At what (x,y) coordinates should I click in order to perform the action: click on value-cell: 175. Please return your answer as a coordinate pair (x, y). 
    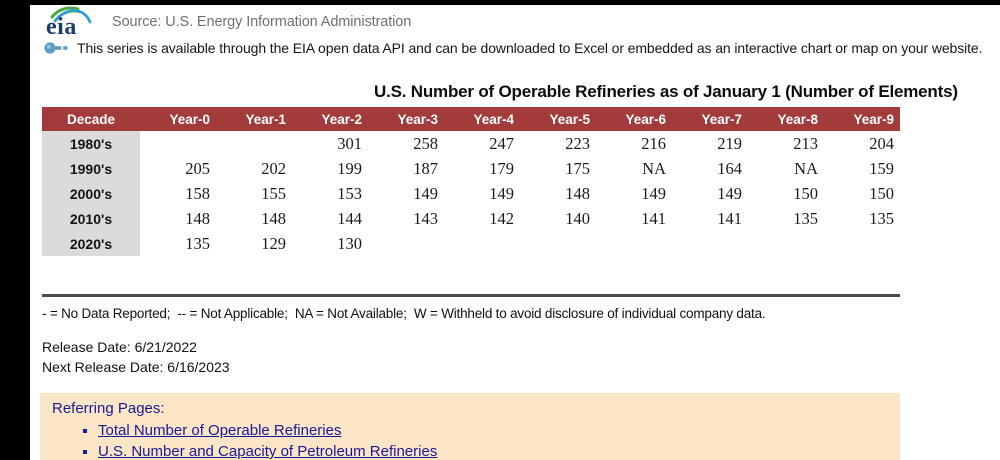
    Looking at the image, I should click on (577, 168).